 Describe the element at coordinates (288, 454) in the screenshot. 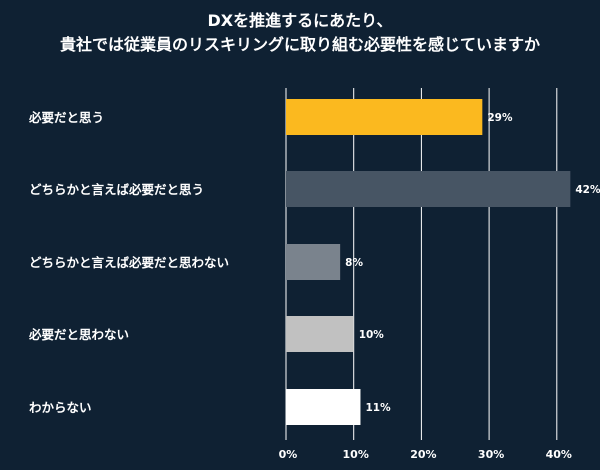

I see `x-tick-label: 0%` at that location.